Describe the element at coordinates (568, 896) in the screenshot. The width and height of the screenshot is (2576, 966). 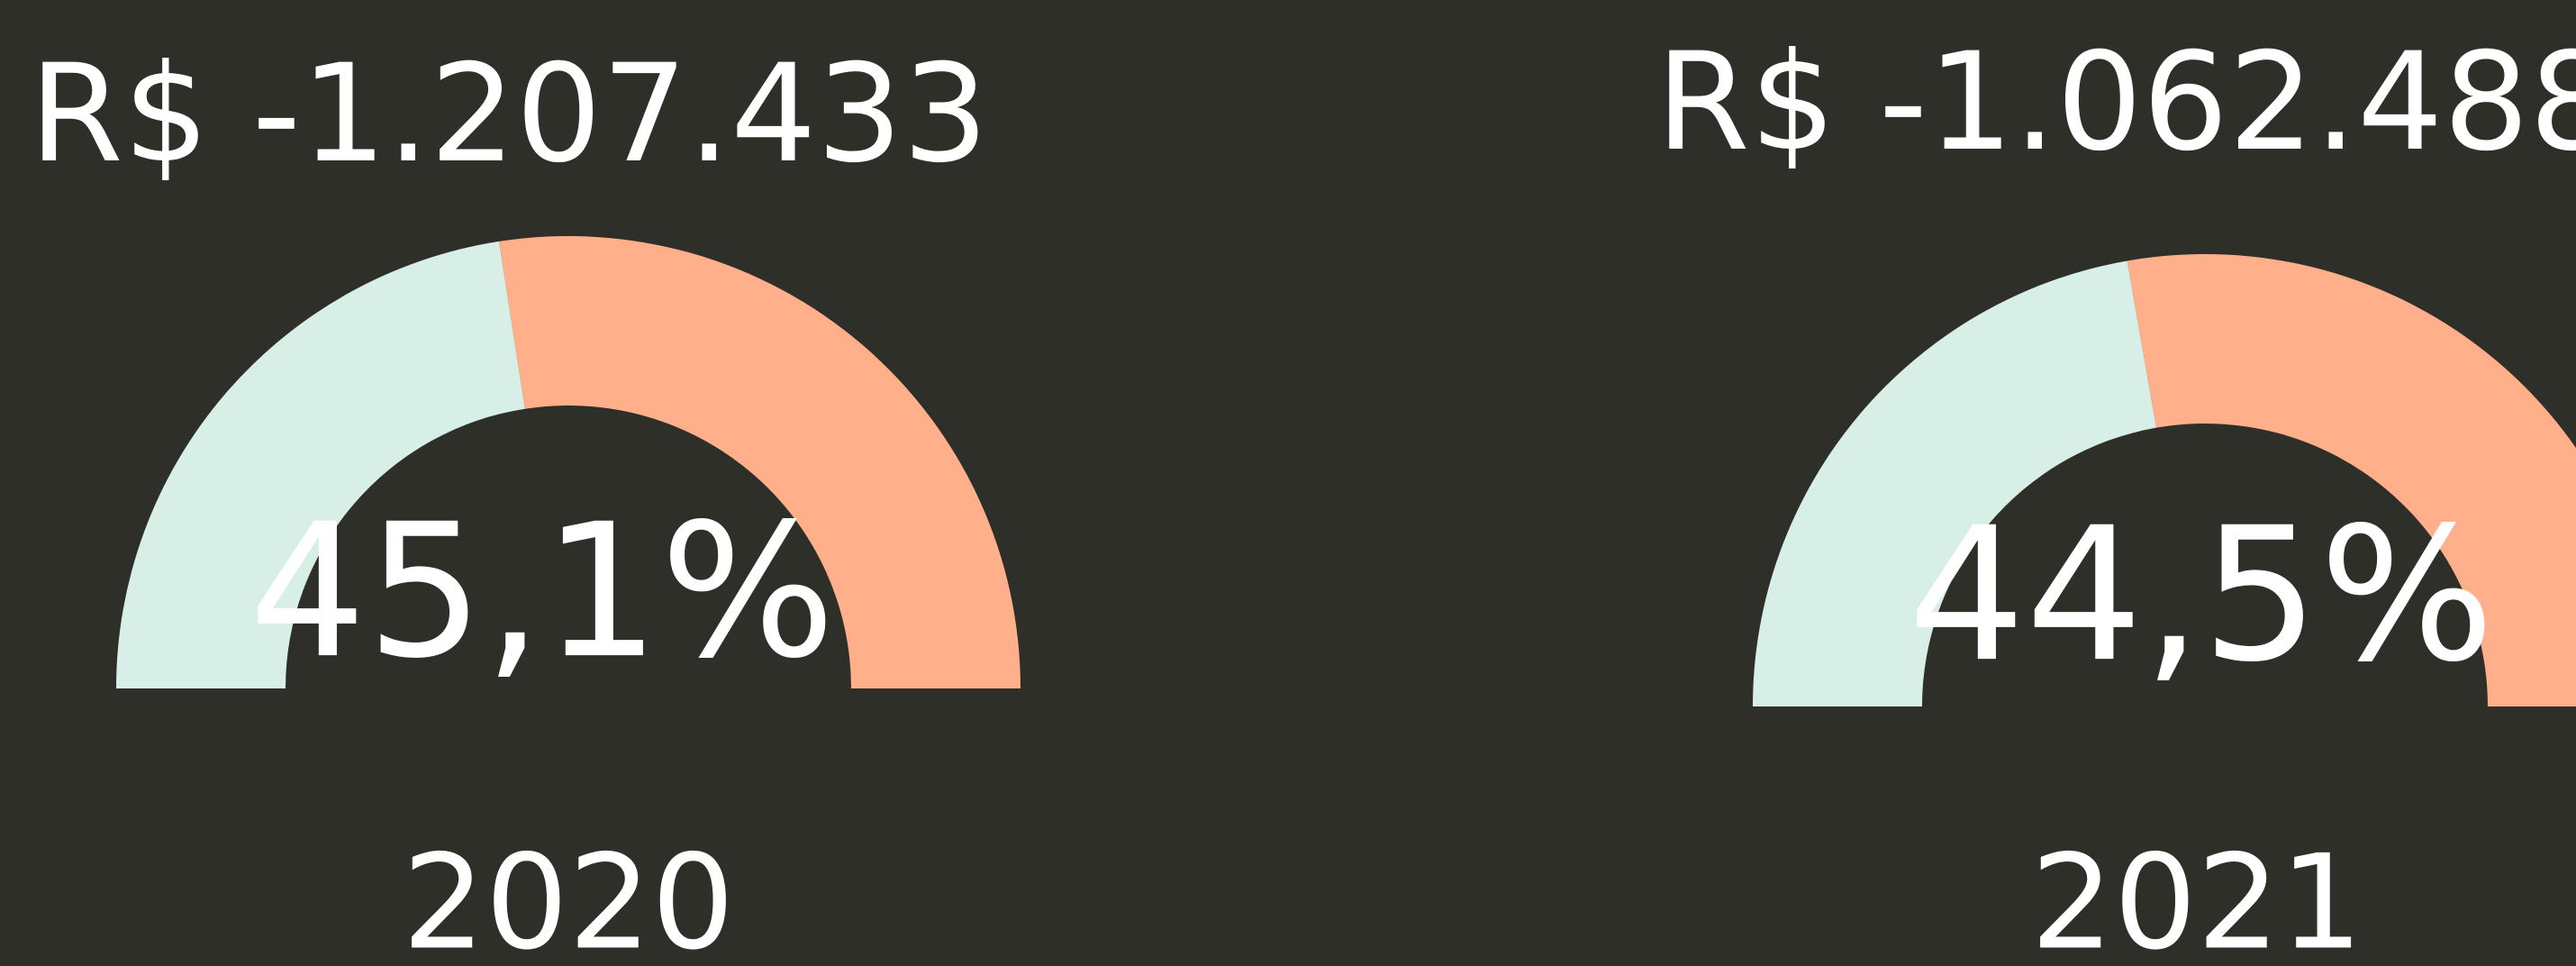
I see `gauge-category: 2020` at that location.